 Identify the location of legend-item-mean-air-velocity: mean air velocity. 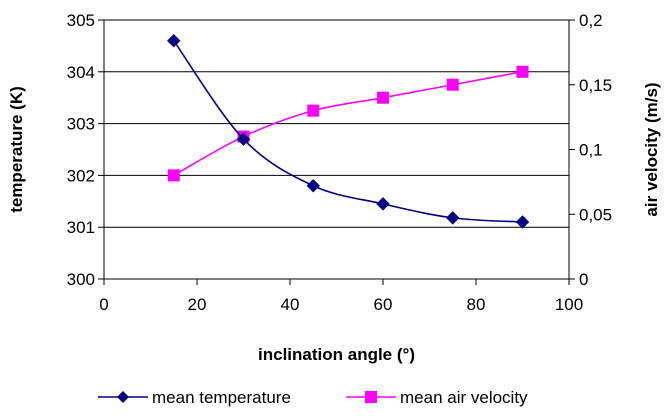
(437, 397).